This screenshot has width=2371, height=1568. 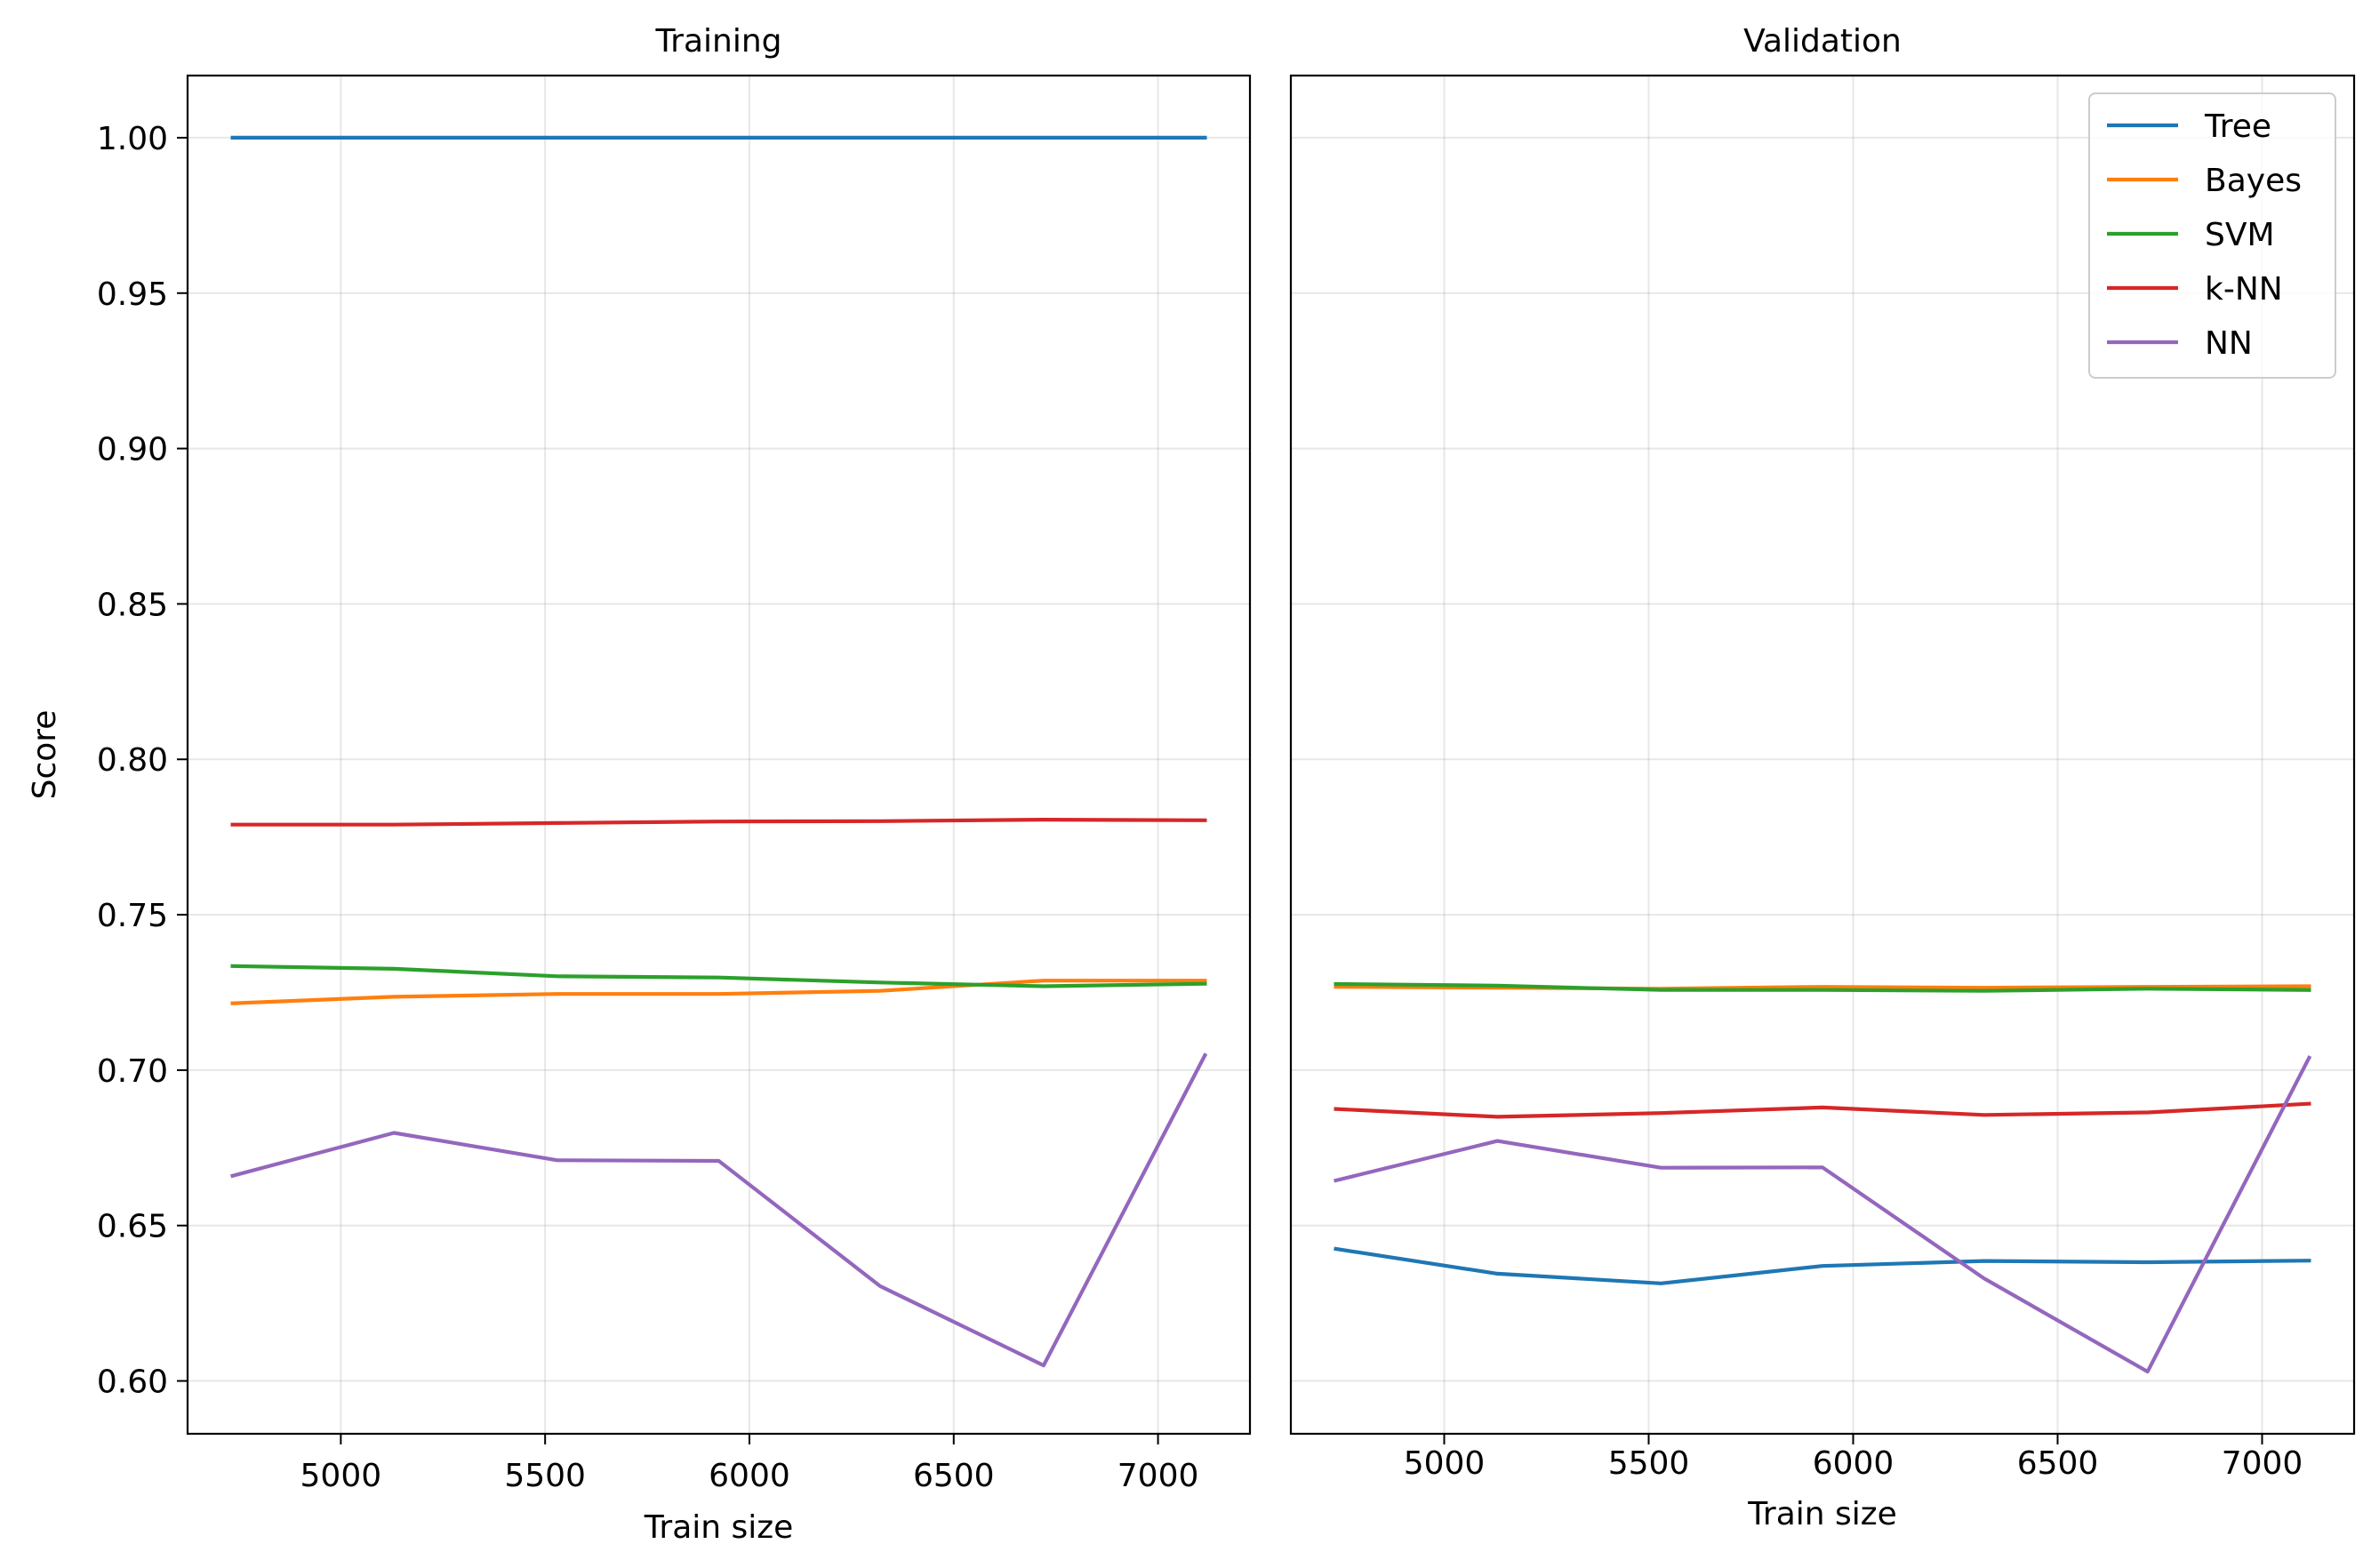 What do you see at coordinates (2229, 343) in the screenshot?
I see `legend-label-nn: NN` at bounding box center [2229, 343].